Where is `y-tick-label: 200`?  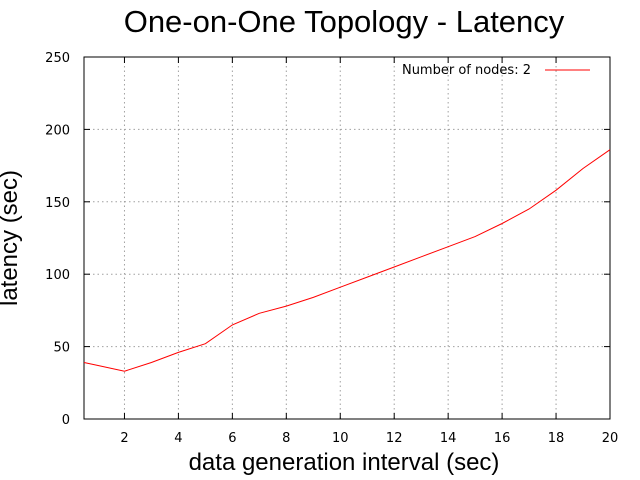
y-tick-label: 200 is located at coordinates (57, 130).